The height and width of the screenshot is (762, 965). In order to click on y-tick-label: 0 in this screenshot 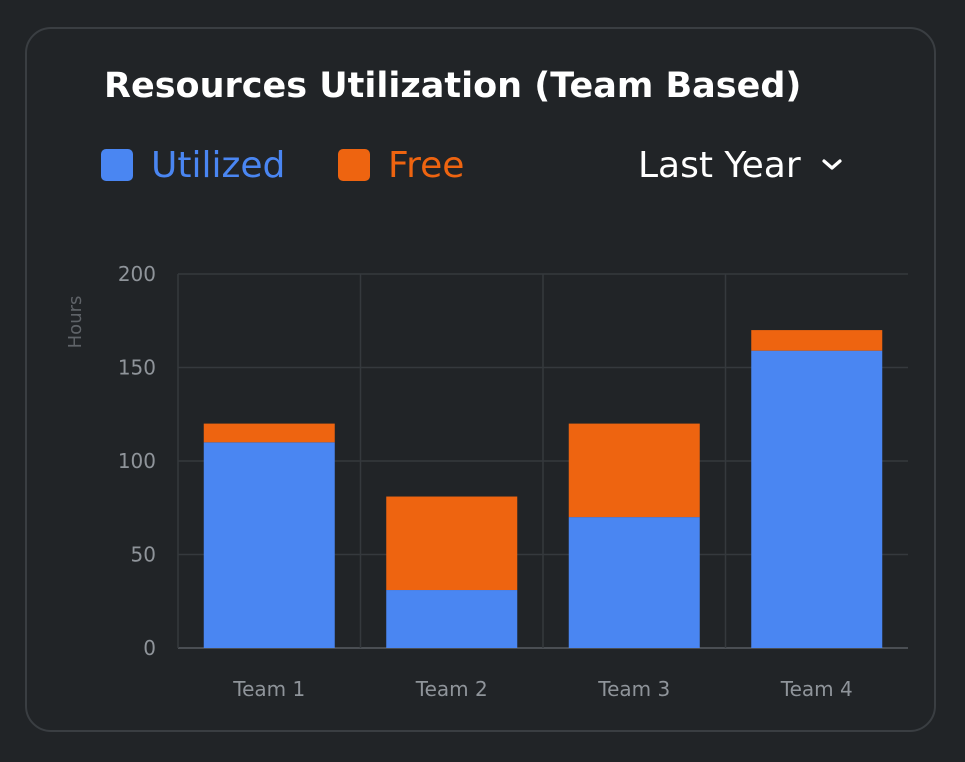, I will do `click(149, 648)`.